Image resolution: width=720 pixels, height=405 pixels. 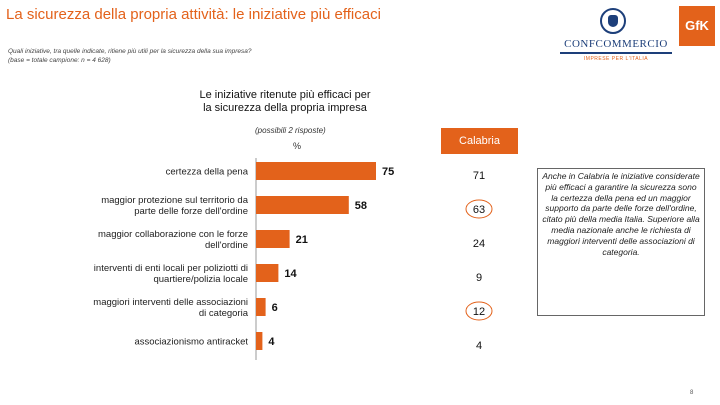 What do you see at coordinates (302, 240) in the screenshot?
I see `bar-value-label-3: 21` at bounding box center [302, 240].